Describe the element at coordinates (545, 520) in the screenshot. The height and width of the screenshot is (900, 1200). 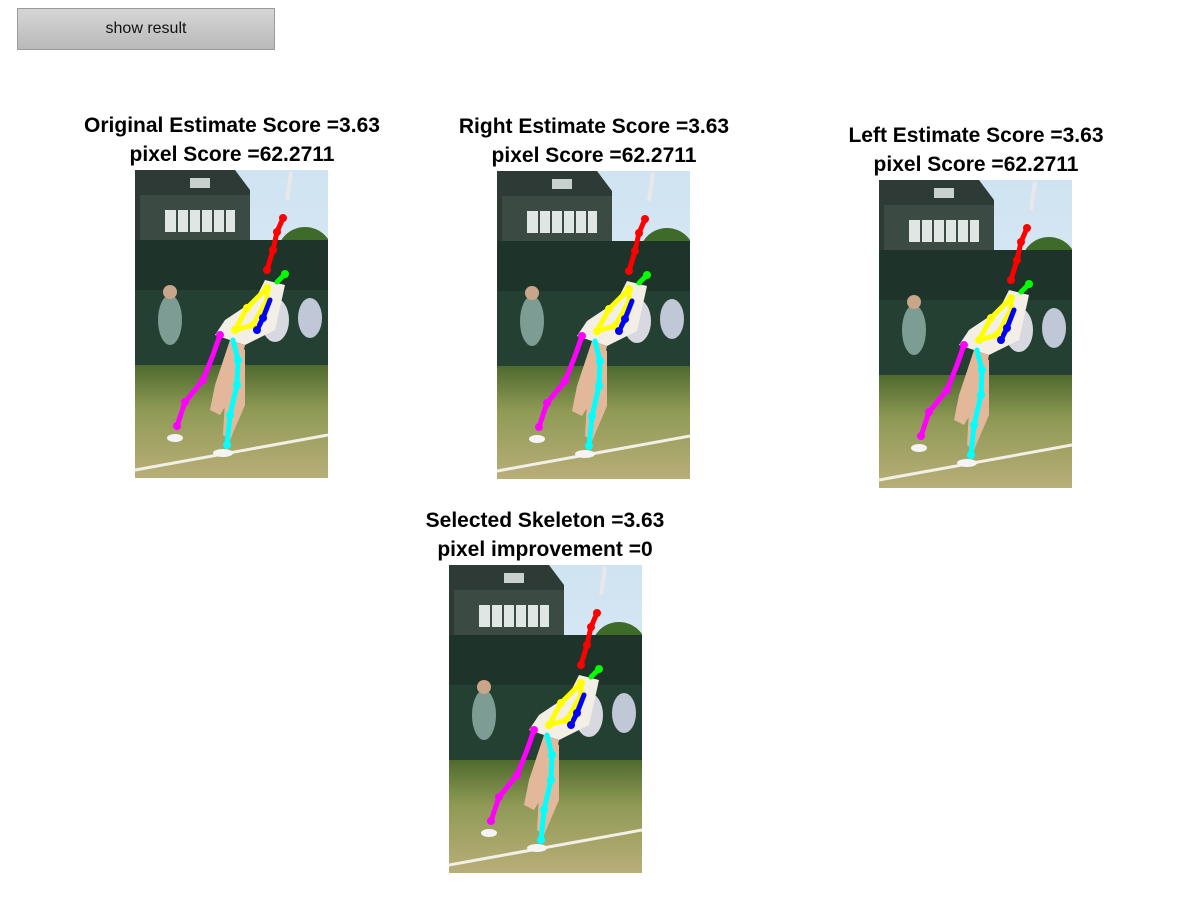
I see `selected-score-label: Selected Skeleton =3.63` at that location.